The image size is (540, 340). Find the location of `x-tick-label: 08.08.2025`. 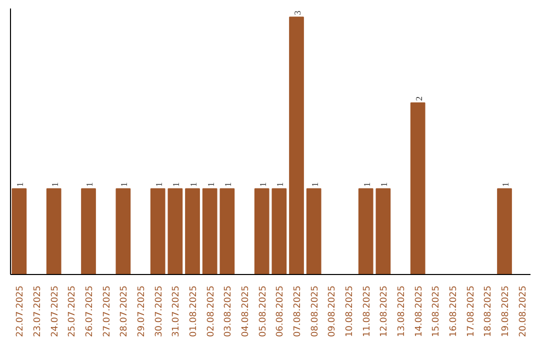

x-tick-label: 08.08.2025 is located at coordinates (315, 312).